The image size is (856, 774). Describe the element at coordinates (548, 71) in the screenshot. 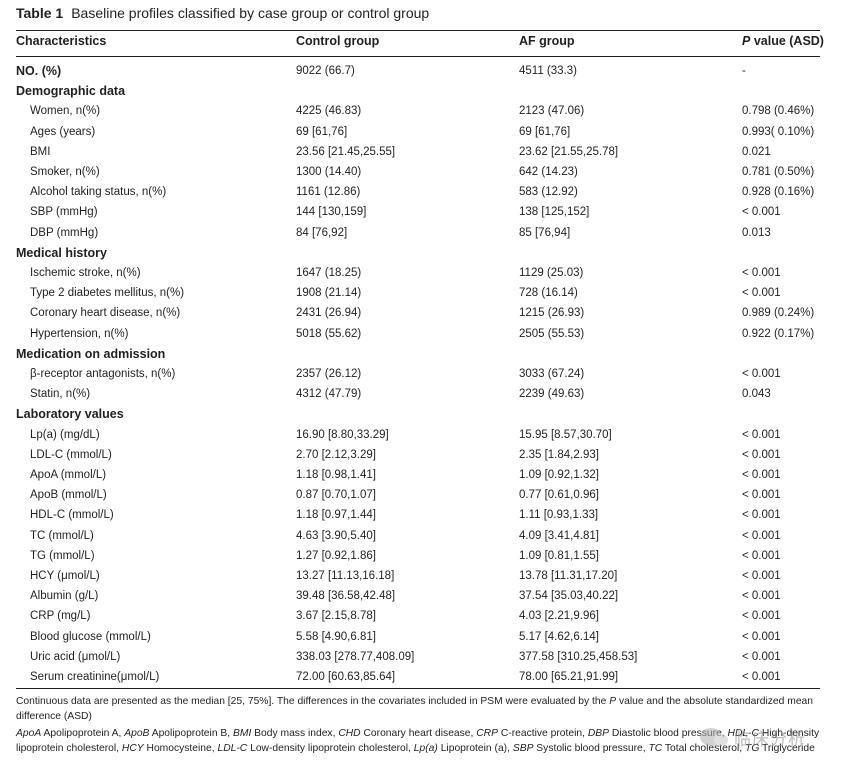

I see `af-value: 4511 (33.3)` at that location.